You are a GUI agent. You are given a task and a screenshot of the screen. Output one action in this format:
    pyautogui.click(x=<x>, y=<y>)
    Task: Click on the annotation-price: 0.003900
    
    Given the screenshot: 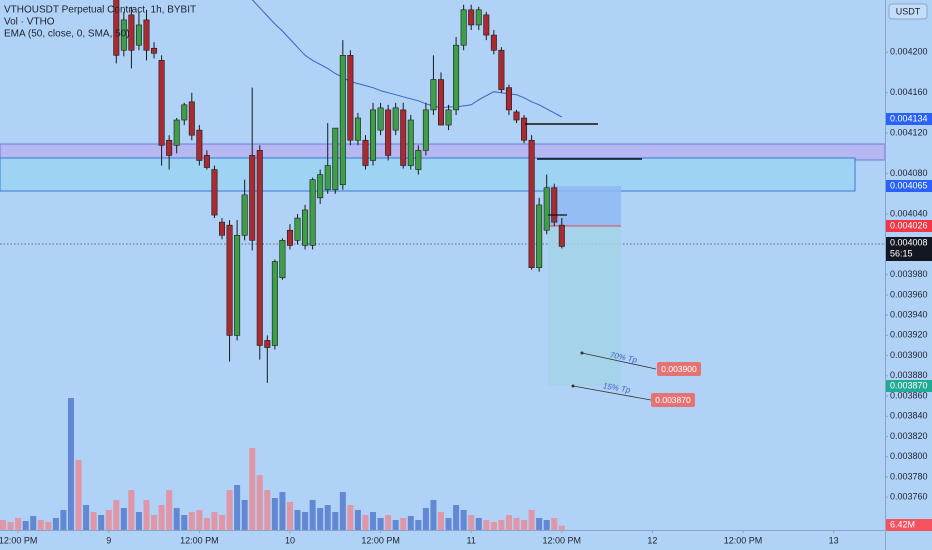 What is the action you would take?
    pyautogui.click(x=679, y=369)
    